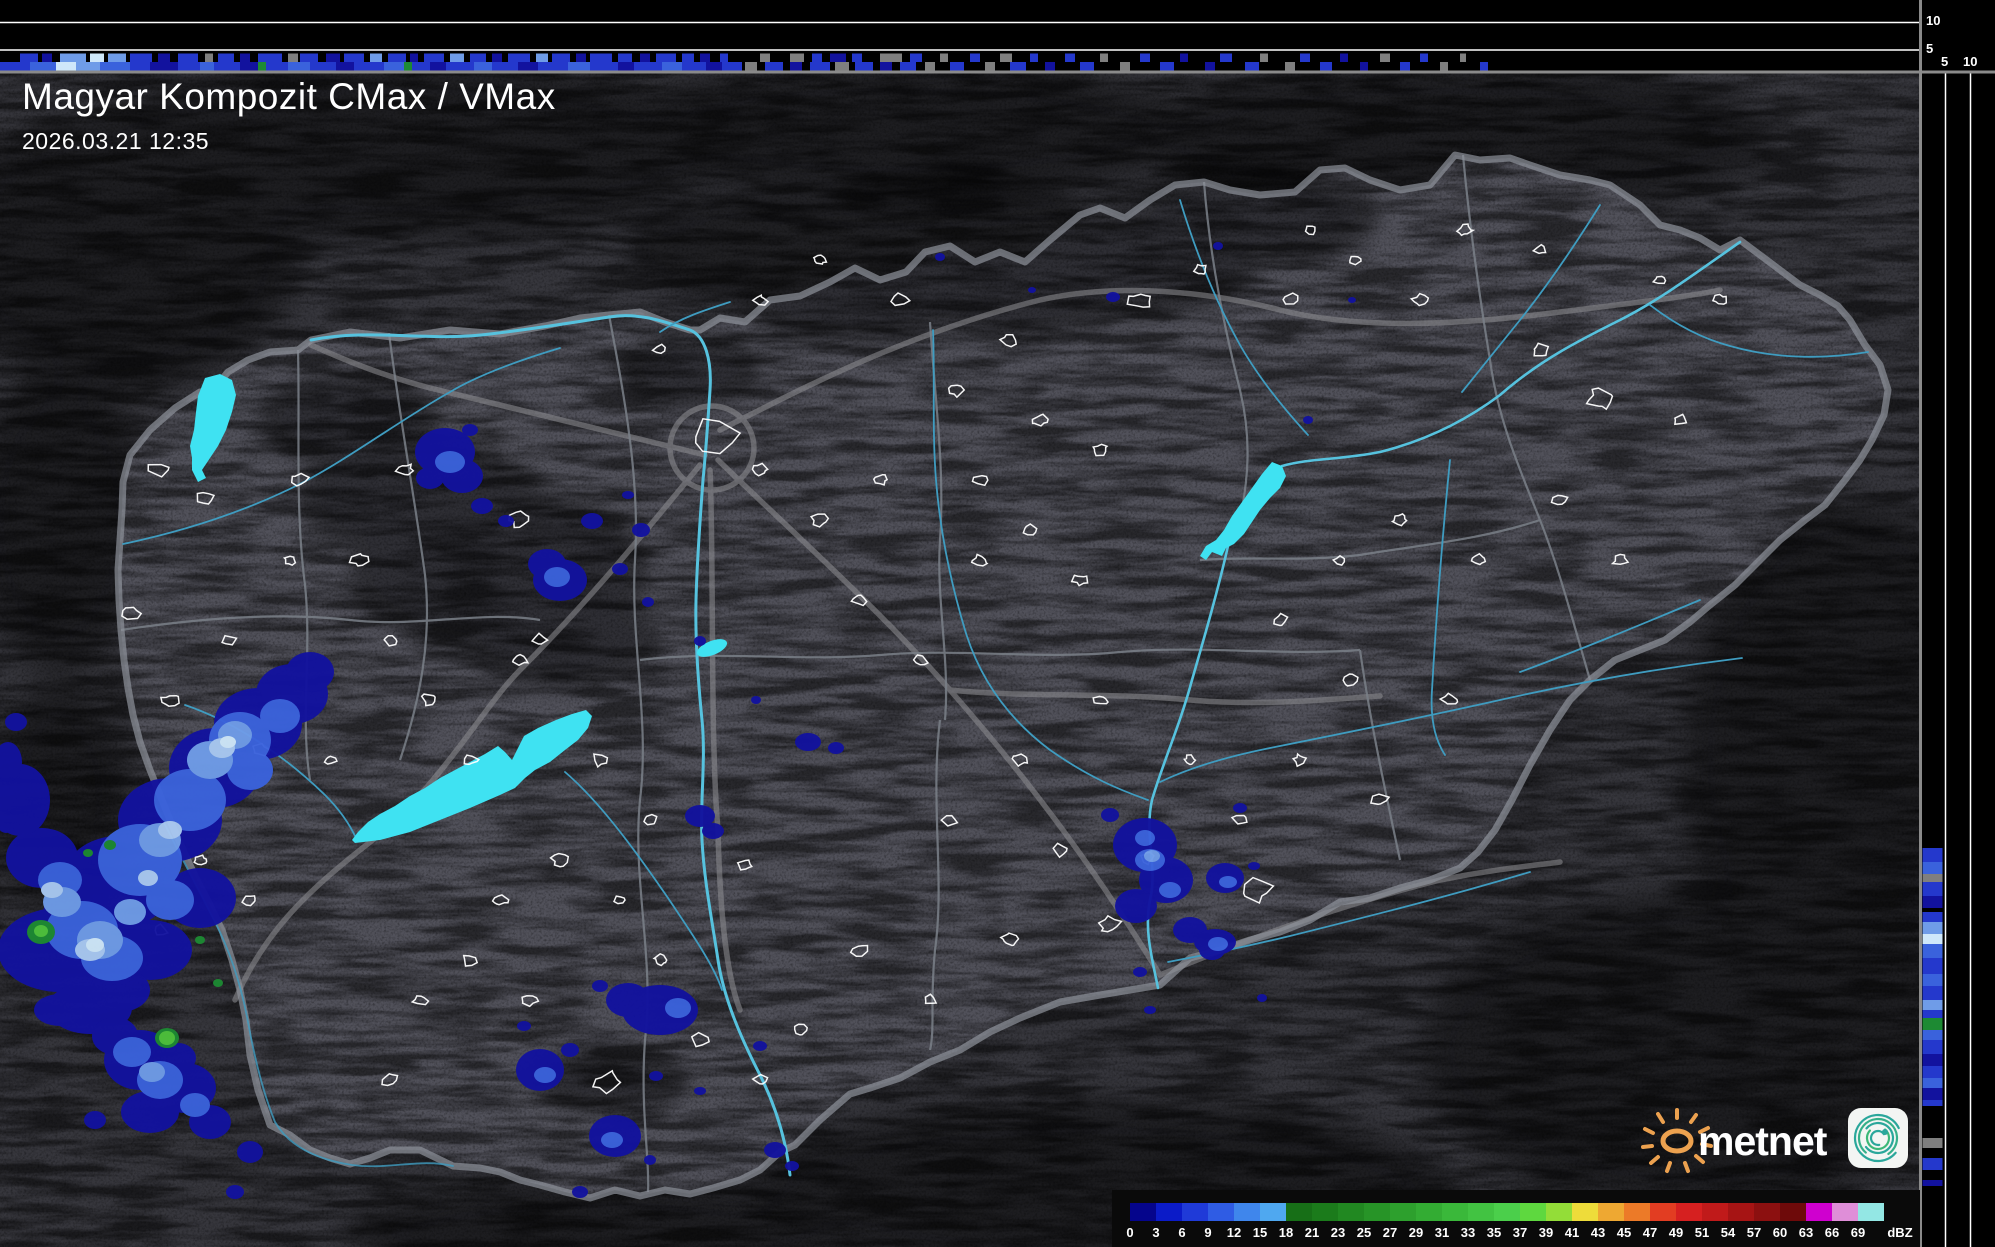 The width and height of the screenshot is (1995, 1247). Describe the element at coordinates (744, 62) in the screenshot. I see `top-strip-echoes` at that location.